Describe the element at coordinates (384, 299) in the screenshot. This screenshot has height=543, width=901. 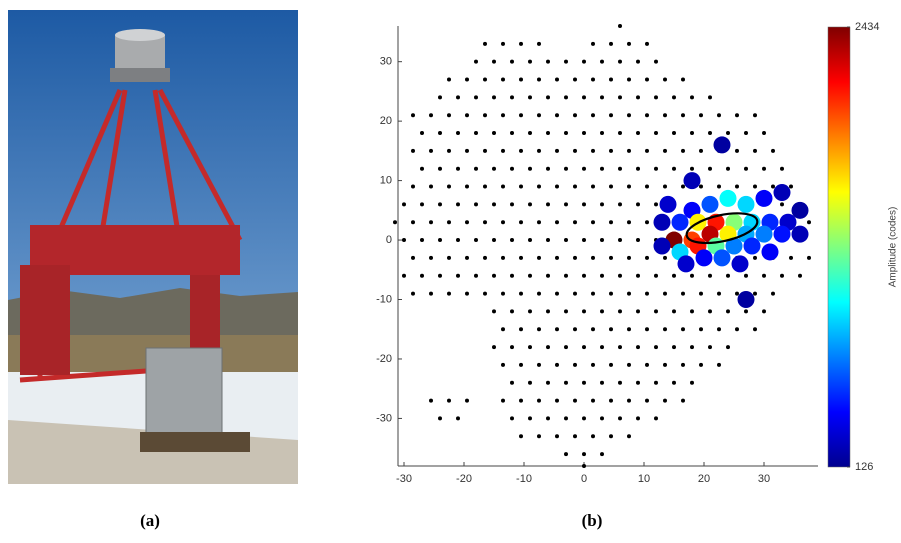
I see `y-tick-label: -10` at that location.